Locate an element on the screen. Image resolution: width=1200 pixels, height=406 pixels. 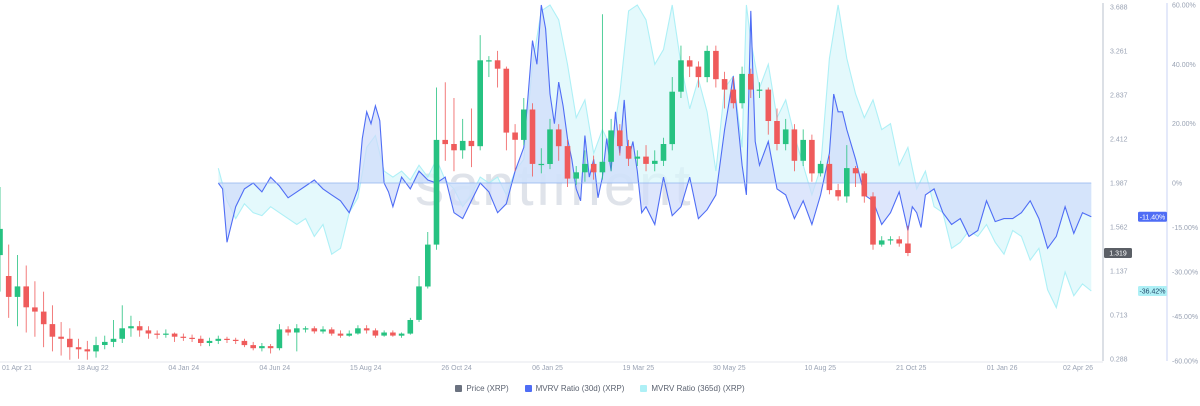
x-axis-tick: 19 Mar 25 is located at coordinates (639, 368).